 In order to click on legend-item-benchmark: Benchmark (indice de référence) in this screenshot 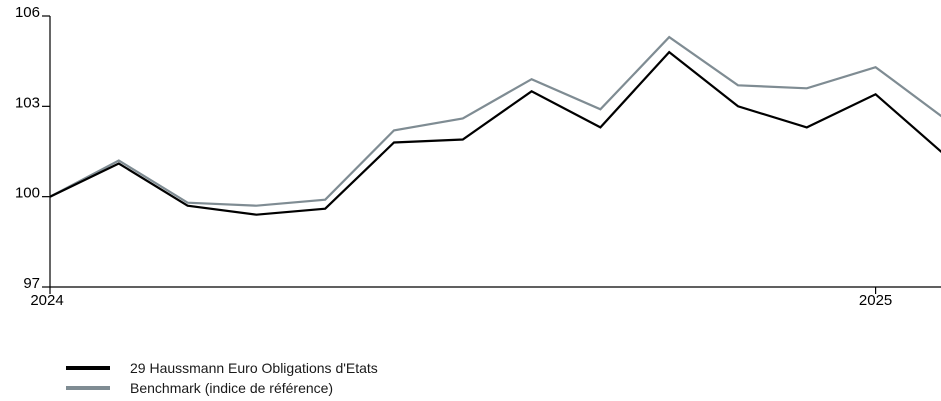, I will do `click(222, 388)`.